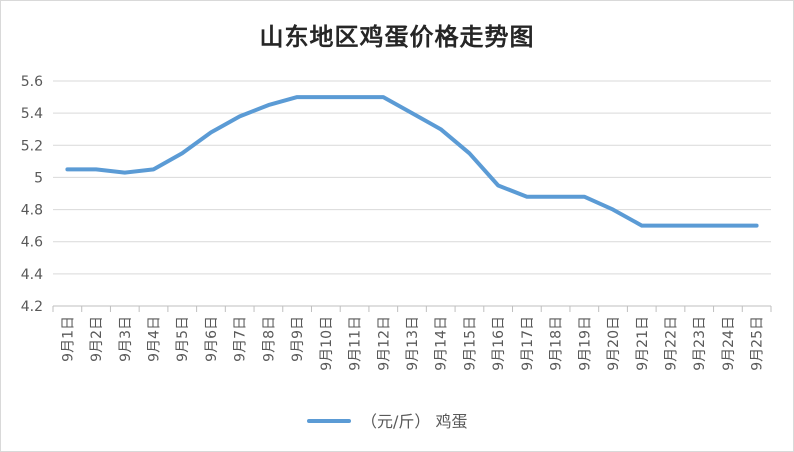 Image resolution: width=794 pixels, height=452 pixels. I want to click on x-tick-label: 9月12日, so click(384, 343).